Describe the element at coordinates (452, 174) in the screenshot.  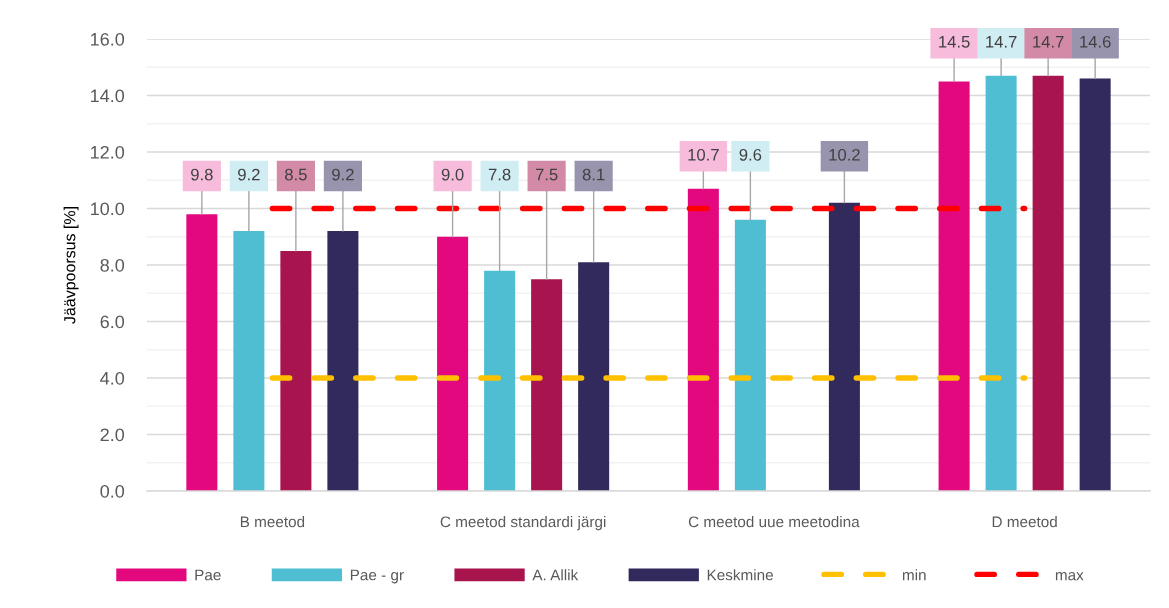
I see `data-label: 9.0` at that location.